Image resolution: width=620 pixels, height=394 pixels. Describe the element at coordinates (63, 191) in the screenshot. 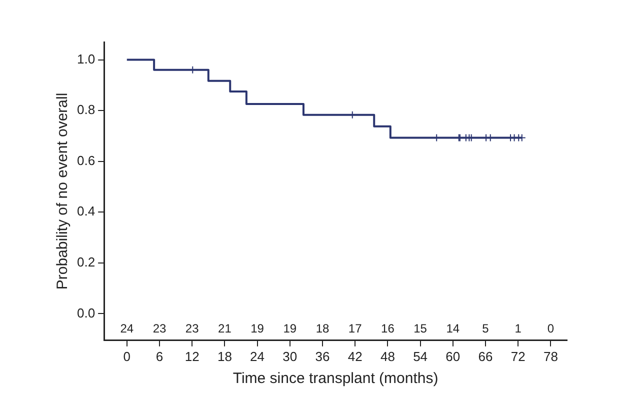

I see `y-axis-title: Probability of no event overall` at that location.